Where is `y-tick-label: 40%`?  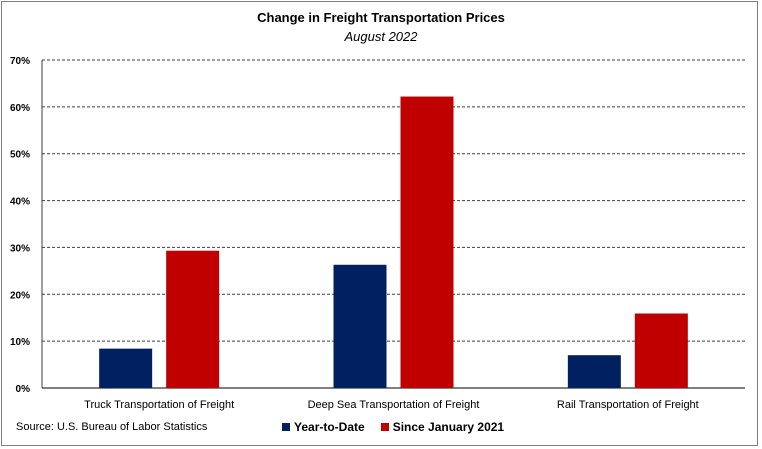
y-tick-label: 40% is located at coordinates (20, 202).